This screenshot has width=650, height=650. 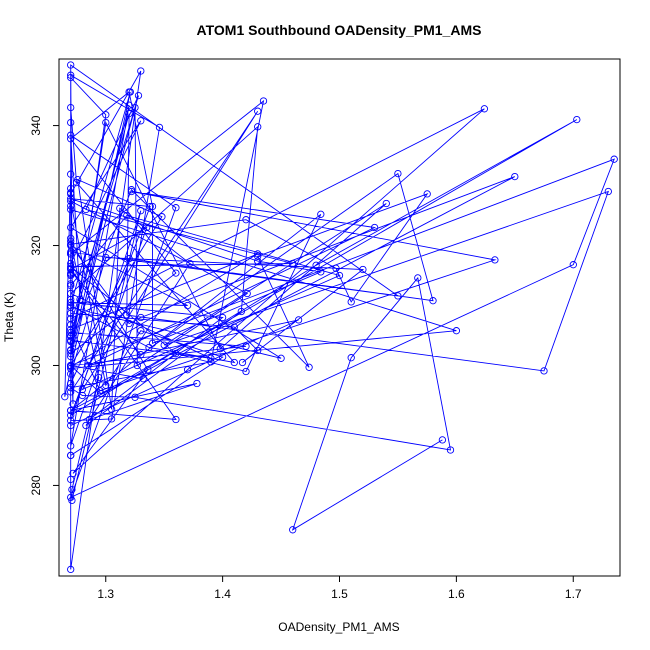 What do you see at coordinates (456, 594) in the screenshot?
I see `x-tick-label: 1.6` at bounding box center [456, 594].